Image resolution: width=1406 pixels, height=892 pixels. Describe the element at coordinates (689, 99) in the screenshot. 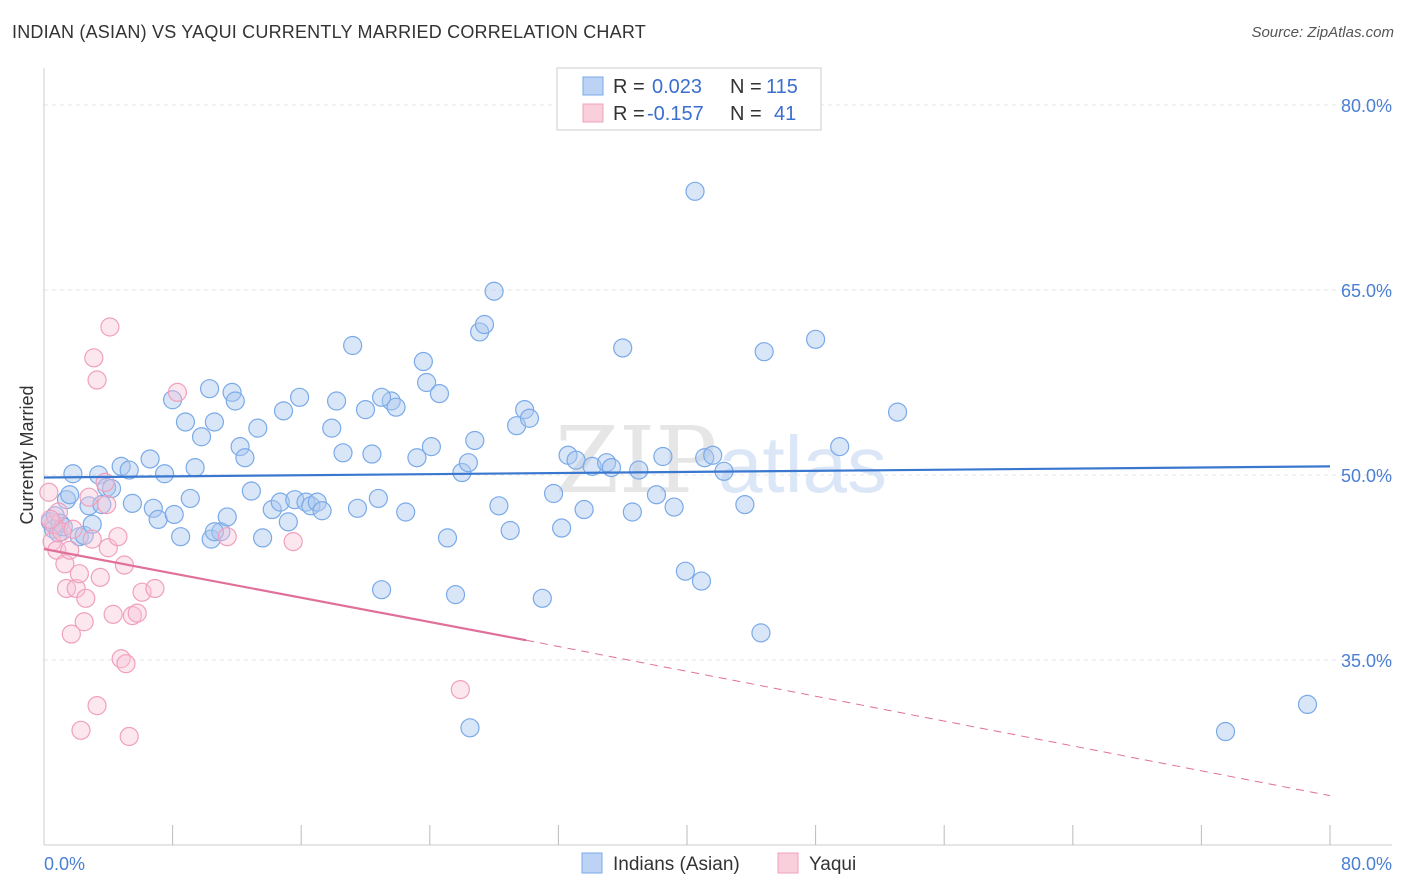

I see `legend: R = 0.023 N = 115 R = -0.157 N = 41` at that location.